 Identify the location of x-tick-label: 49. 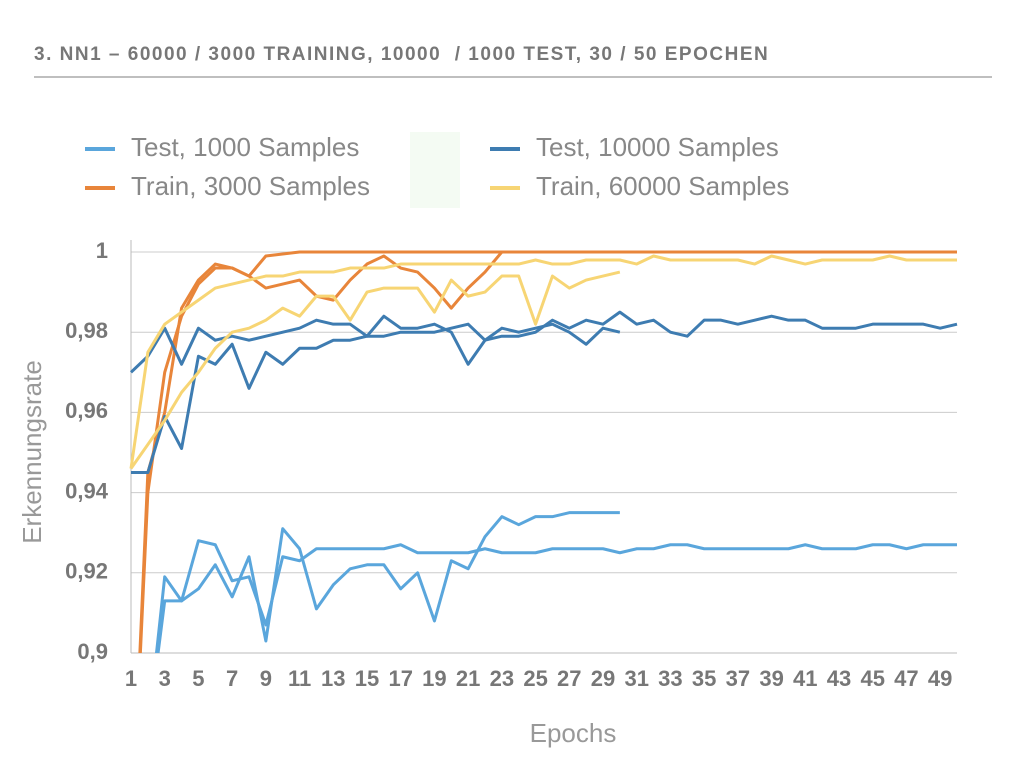
(940, 678).